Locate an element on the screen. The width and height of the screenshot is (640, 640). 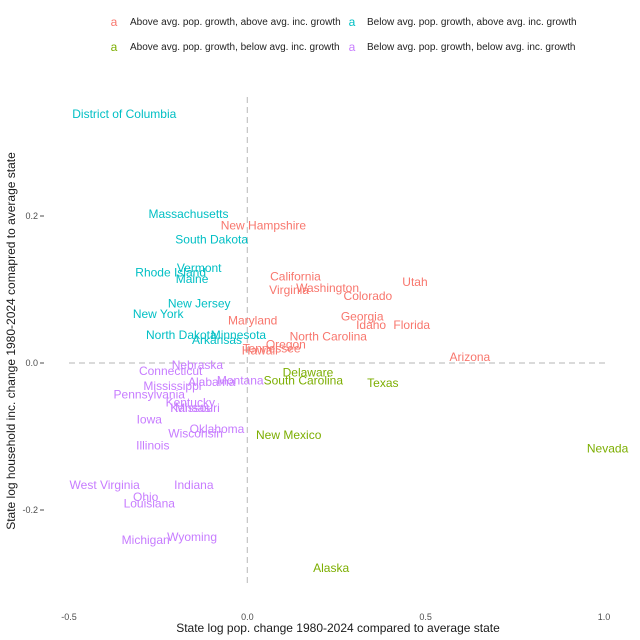
state-label: Minnesota is located at coordinates (239, 335).